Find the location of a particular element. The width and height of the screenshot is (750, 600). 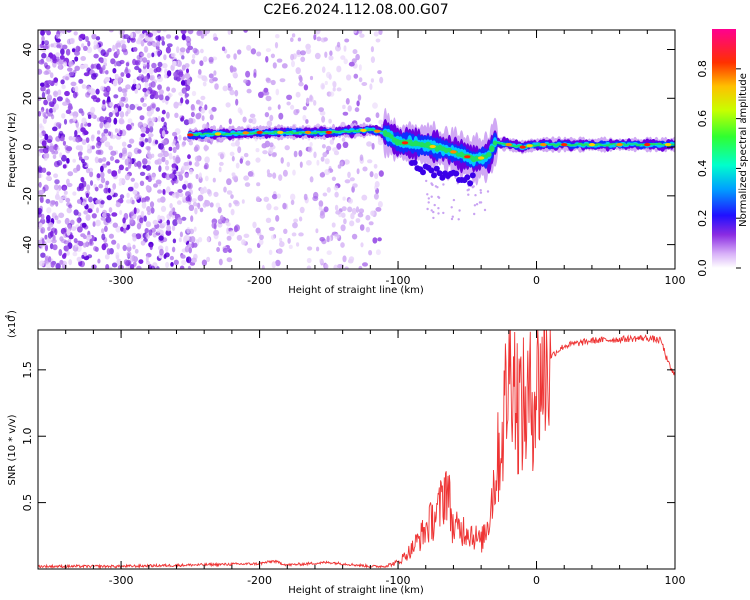

y-tick-label: 0 is located at coordinates (27, 147).